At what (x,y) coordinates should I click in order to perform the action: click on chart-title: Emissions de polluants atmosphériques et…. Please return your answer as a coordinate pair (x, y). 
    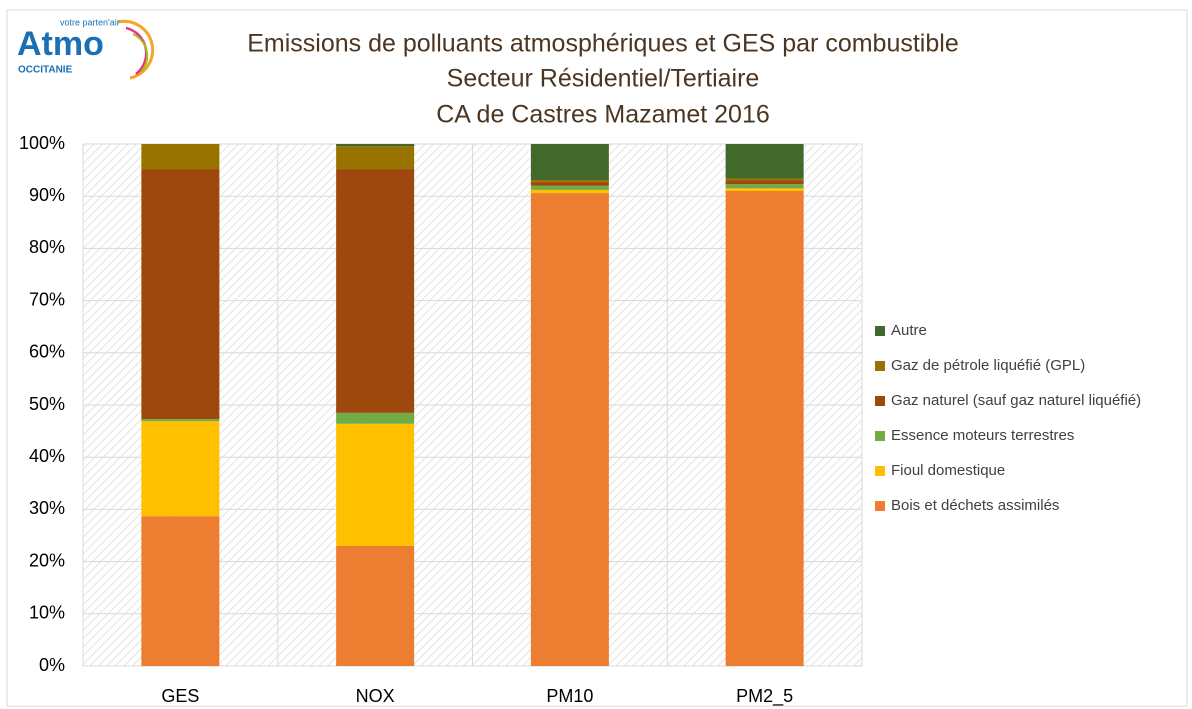
    Looking at the image, I should click on (602, 44).